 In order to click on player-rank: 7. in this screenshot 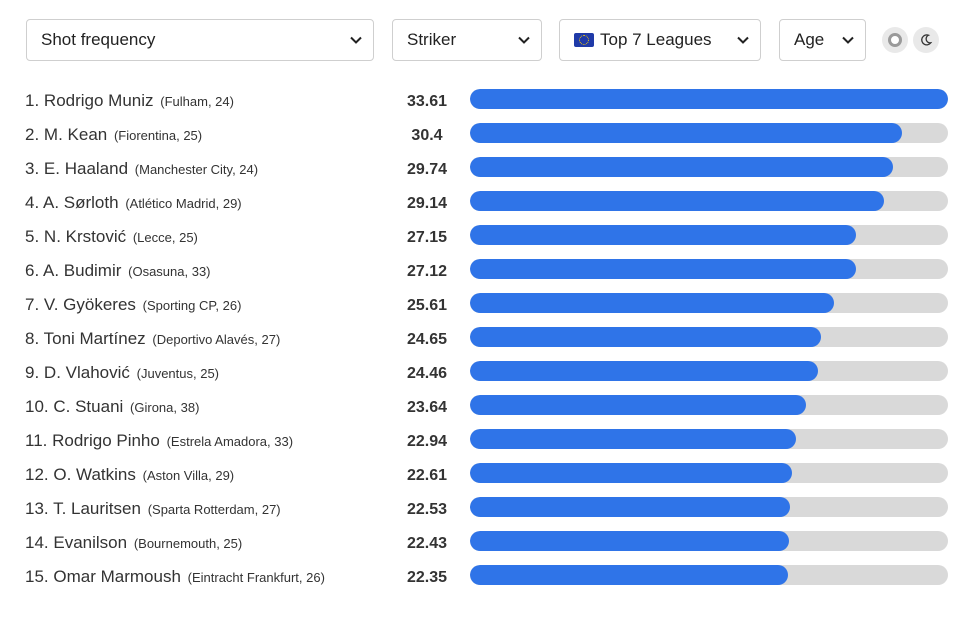, I will do `click(32, 304)`.